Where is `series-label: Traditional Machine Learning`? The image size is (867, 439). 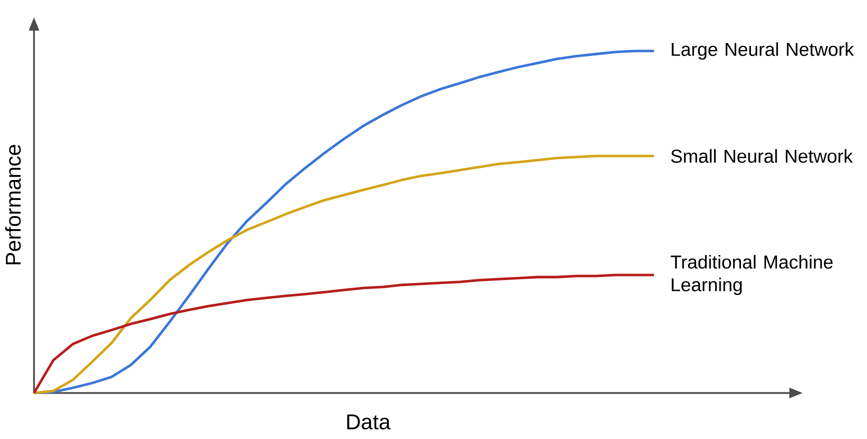
series-label: Traditional Machine Learning is located at coordinates (751, 275).